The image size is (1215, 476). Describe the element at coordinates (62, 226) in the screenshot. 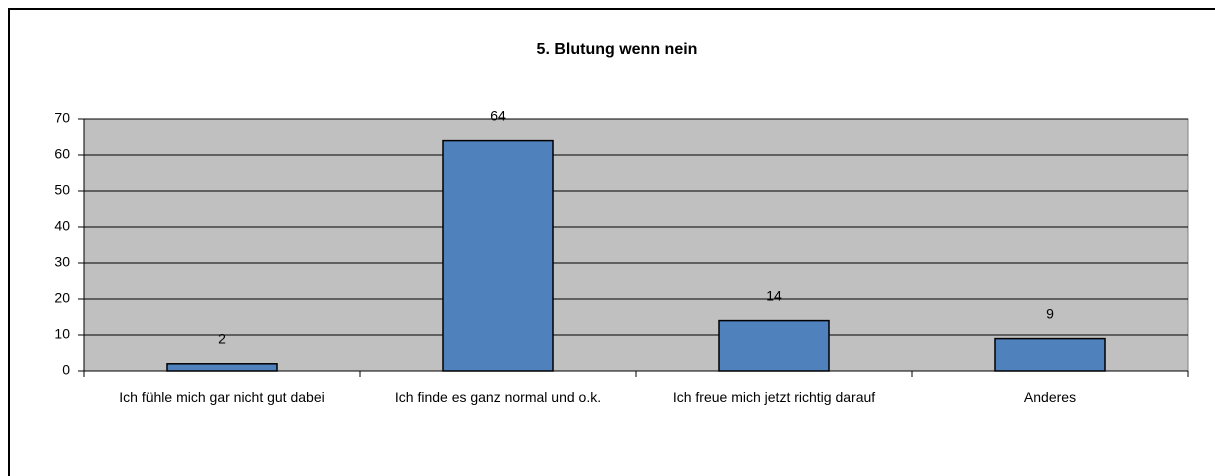

I see `y-tick-label: 40` at that location.